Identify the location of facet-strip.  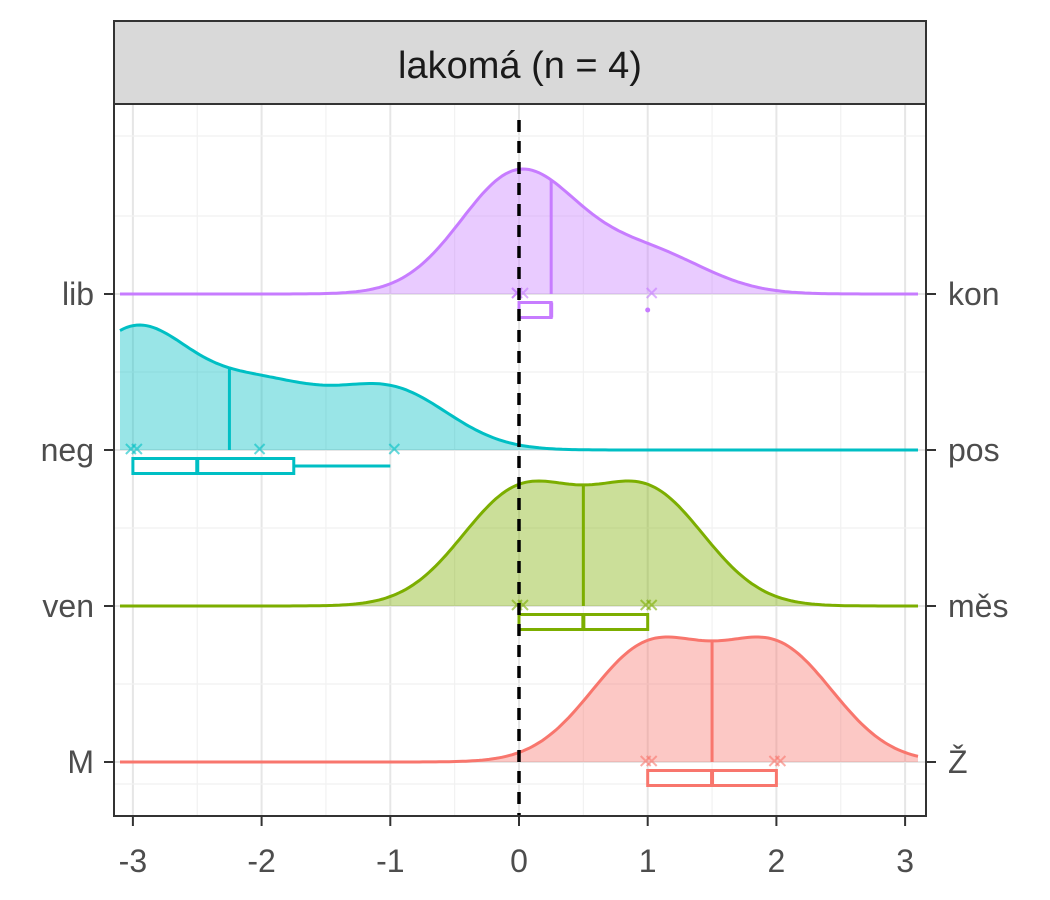
(520, 62).